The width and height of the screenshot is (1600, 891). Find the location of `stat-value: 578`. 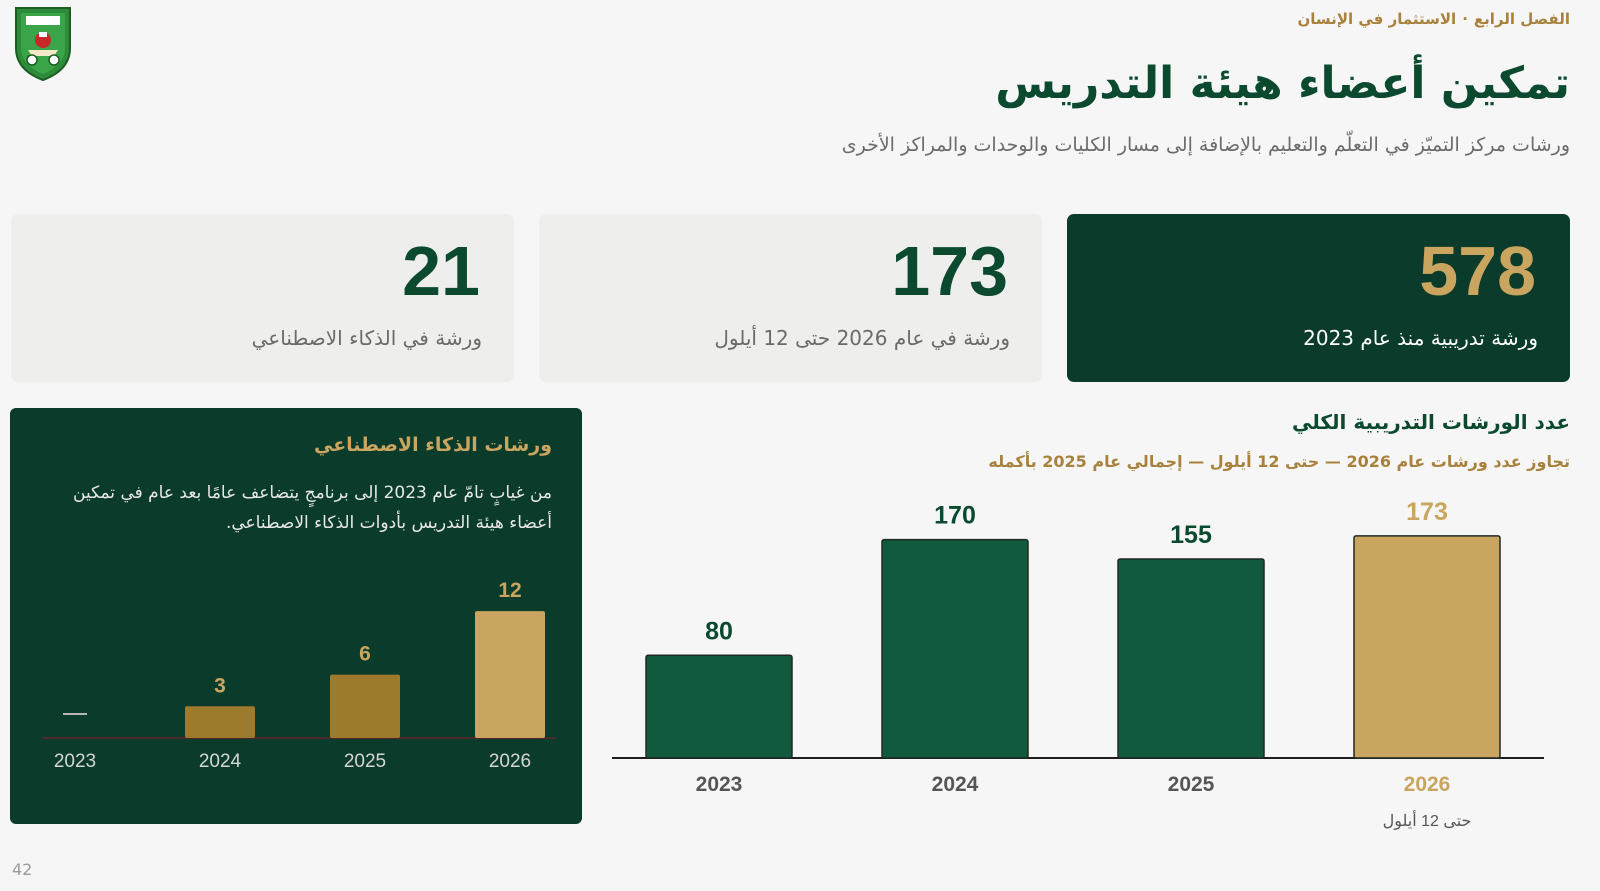

stat-value: 578 is located at coordinates (1477, 271).